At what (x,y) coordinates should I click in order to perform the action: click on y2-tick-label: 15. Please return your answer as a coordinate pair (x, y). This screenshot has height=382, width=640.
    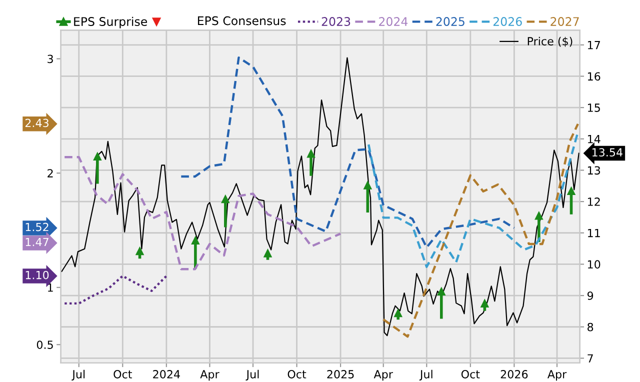
    Looking at the image, I should click on (594, 108).